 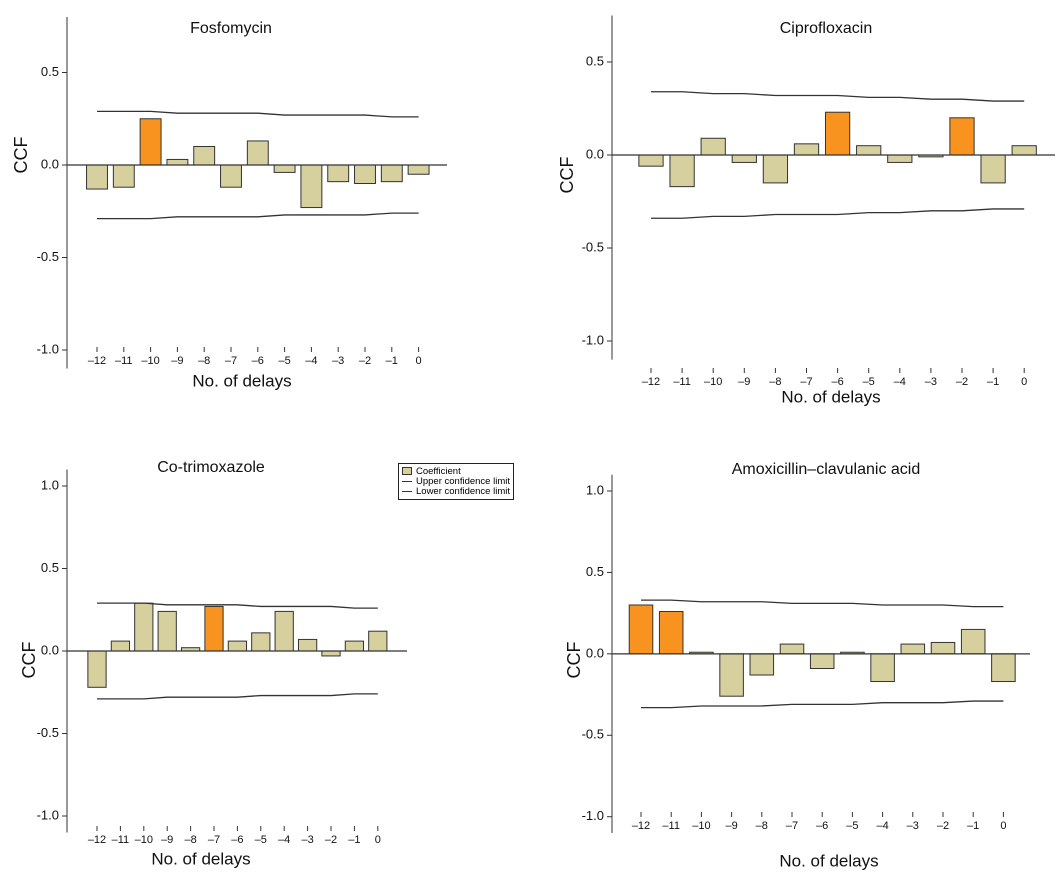 What do you see at coordinates (48, 732) in the screenshot?
I see `y-tick-label: -0.5` at bounding box center [48, 732].